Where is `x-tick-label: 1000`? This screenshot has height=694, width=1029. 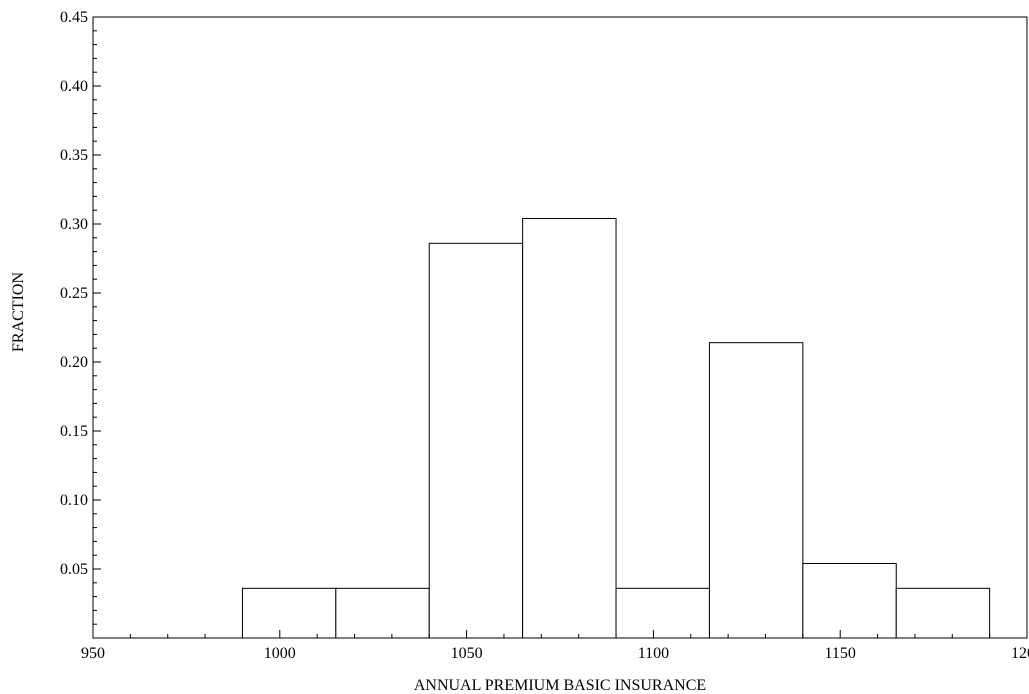 x-tick-label: 1000 is located at coordinates (280, 653).